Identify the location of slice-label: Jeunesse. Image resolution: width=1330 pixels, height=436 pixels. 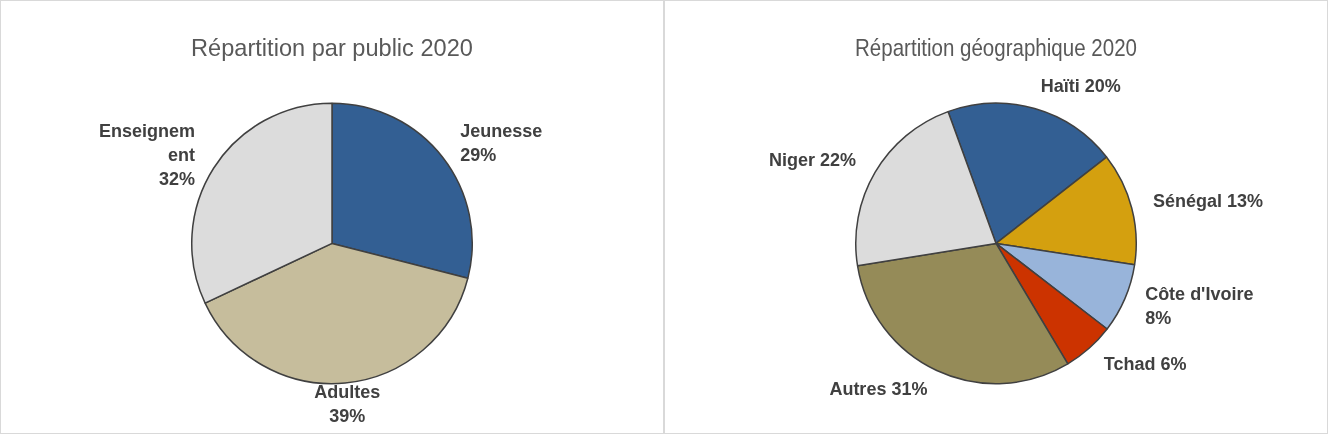
(501, 130).